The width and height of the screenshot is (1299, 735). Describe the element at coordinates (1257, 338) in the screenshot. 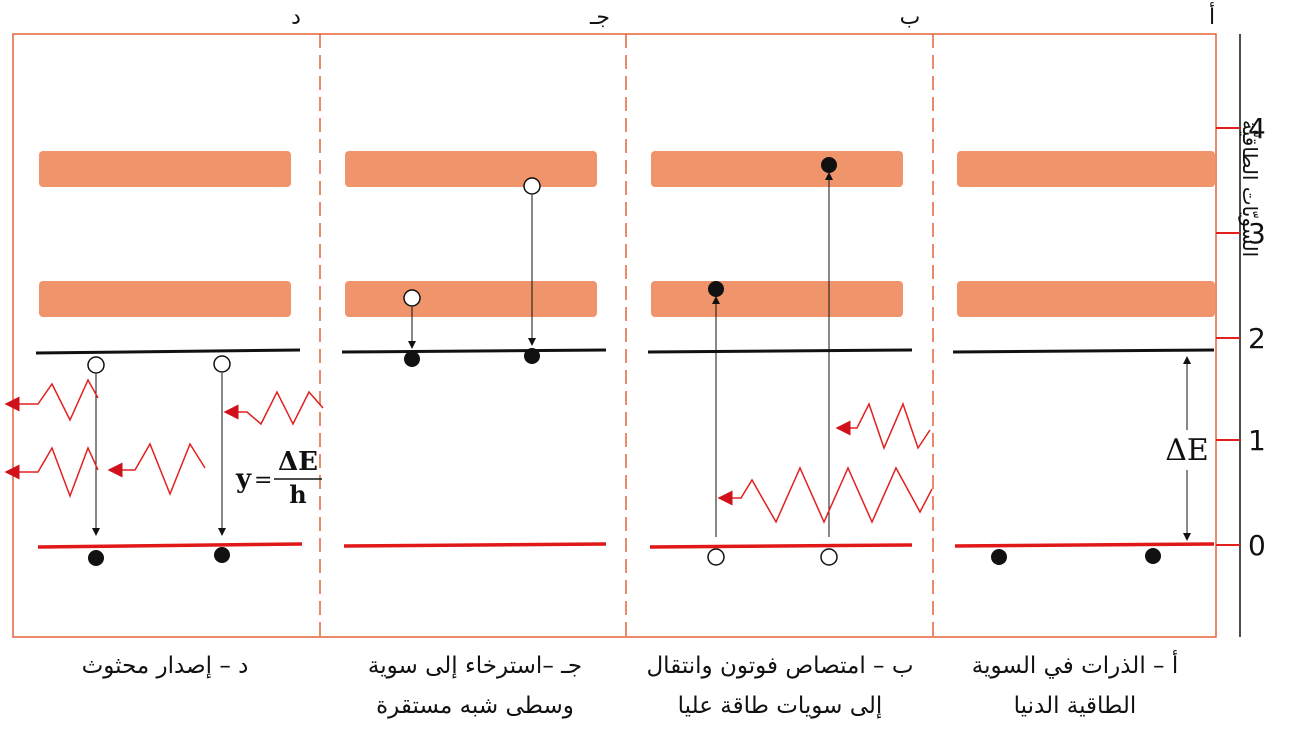

I see `axis-tick-label-2: 2` at that location.